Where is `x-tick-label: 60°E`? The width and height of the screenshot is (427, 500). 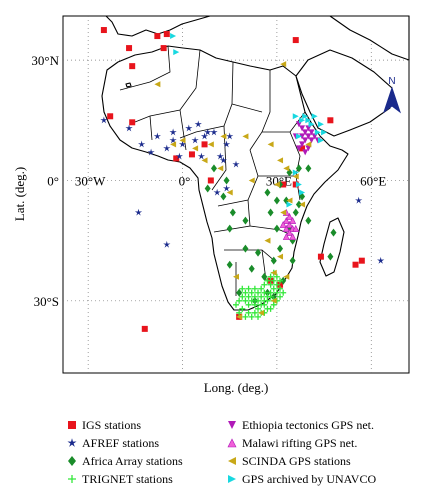
x-tick-label: 60°E is located at coordinates (373, 180).